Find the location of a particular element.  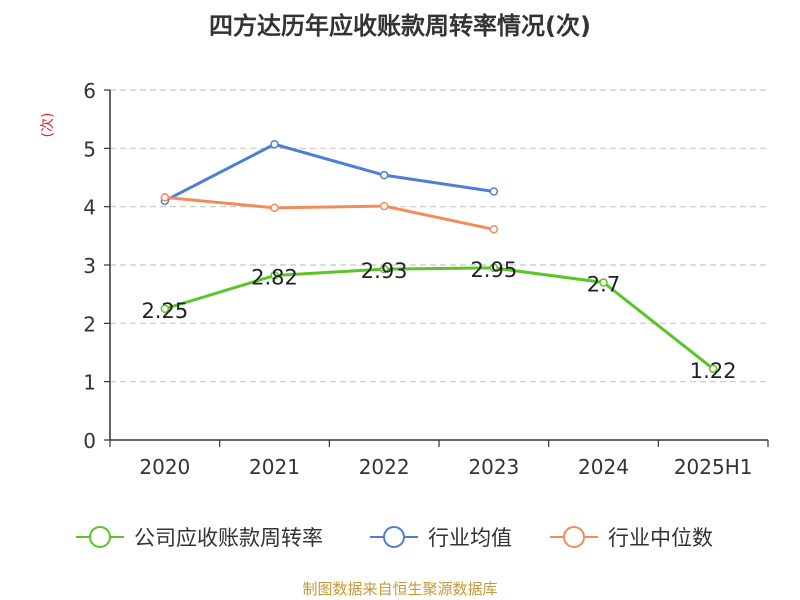

data-label: 2.82 is located at coordinates (274, 278).